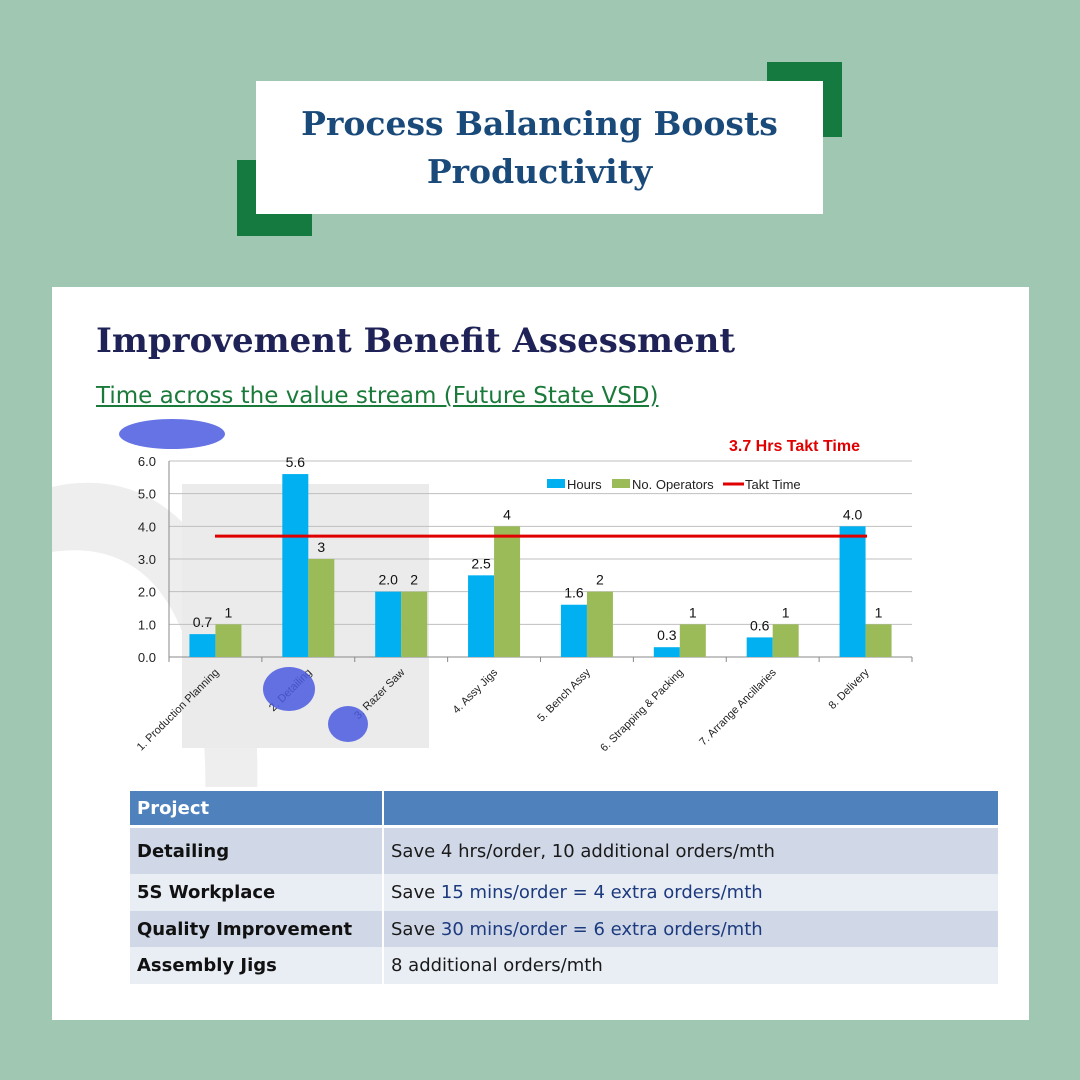 The image size is (1080, 1080). Describe the element at coordinates (147, 461) in the screenshot. I see `y-tick-label: 6.0` at that location.